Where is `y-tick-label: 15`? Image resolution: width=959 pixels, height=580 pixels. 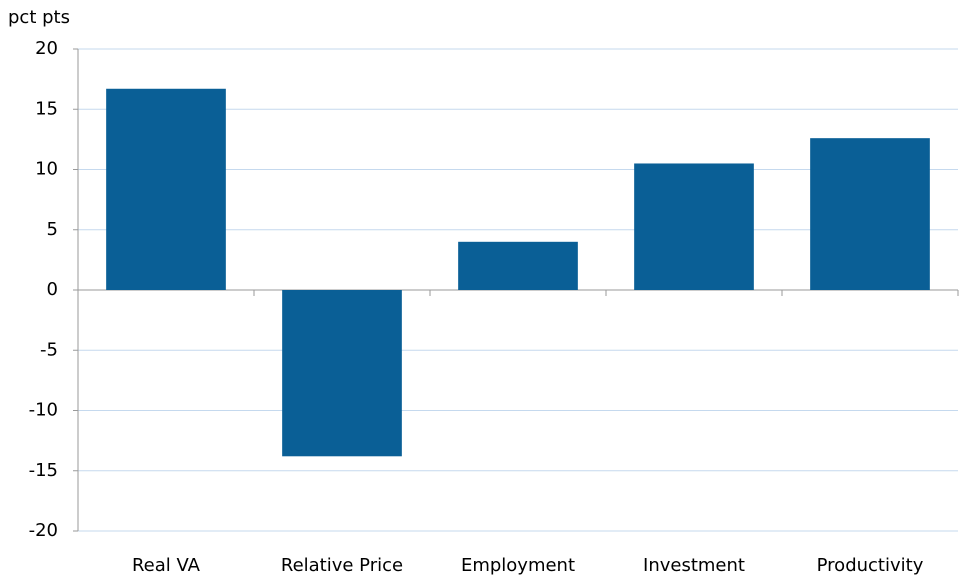
y-tick-label: 15 is located at coordinates (46, 108).